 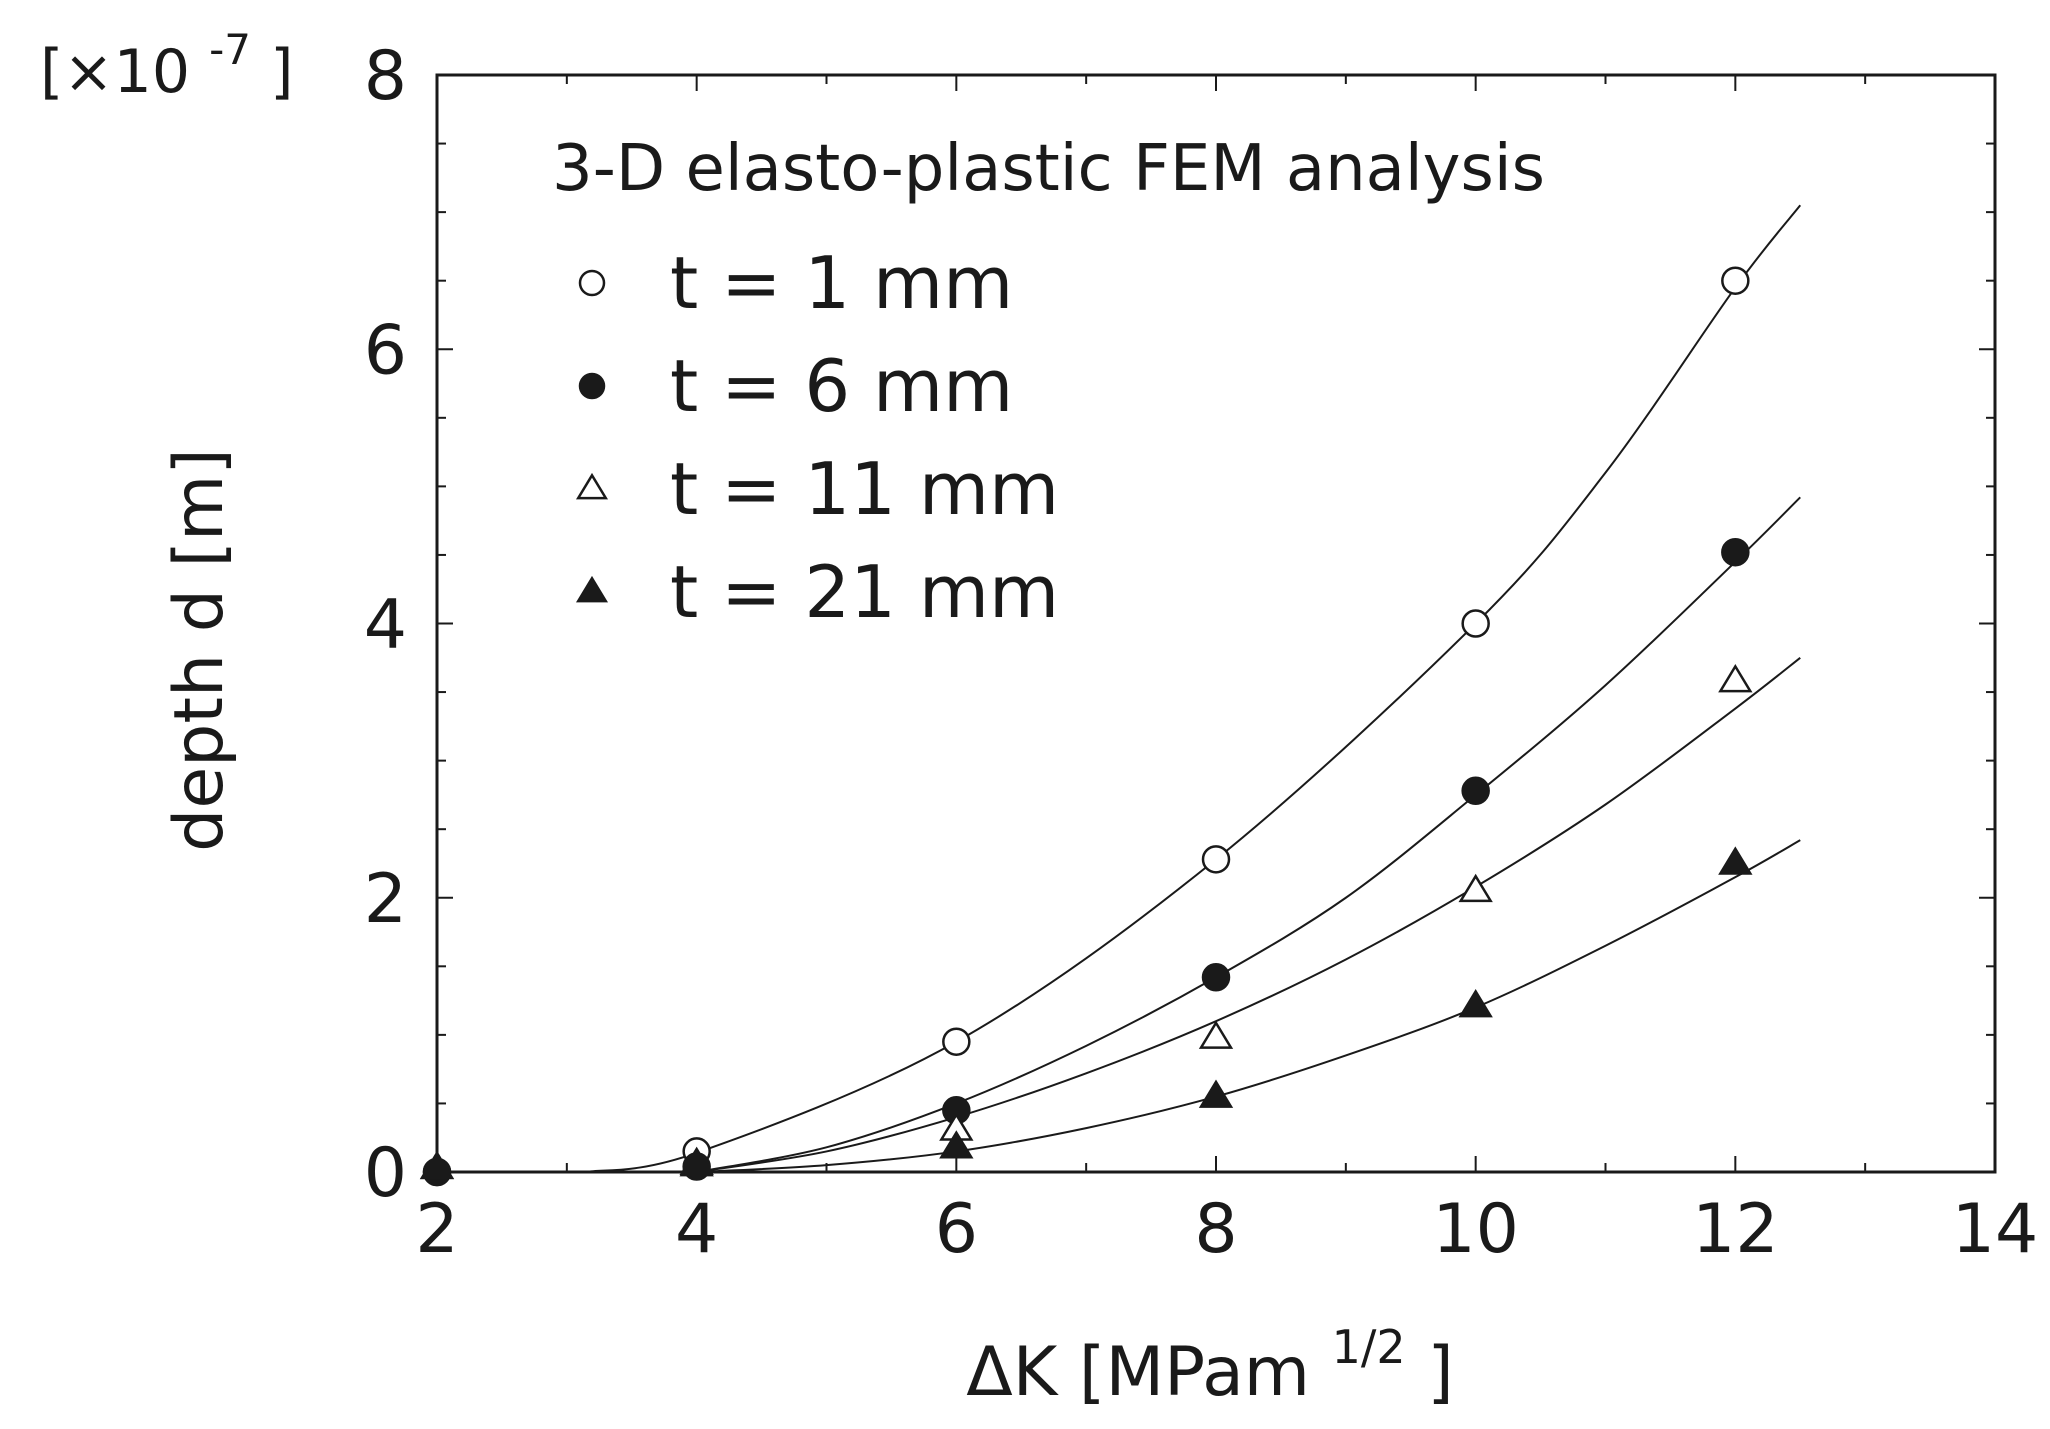 I want to click on x-tick-label: 10, so click(x=1475, y=1229).